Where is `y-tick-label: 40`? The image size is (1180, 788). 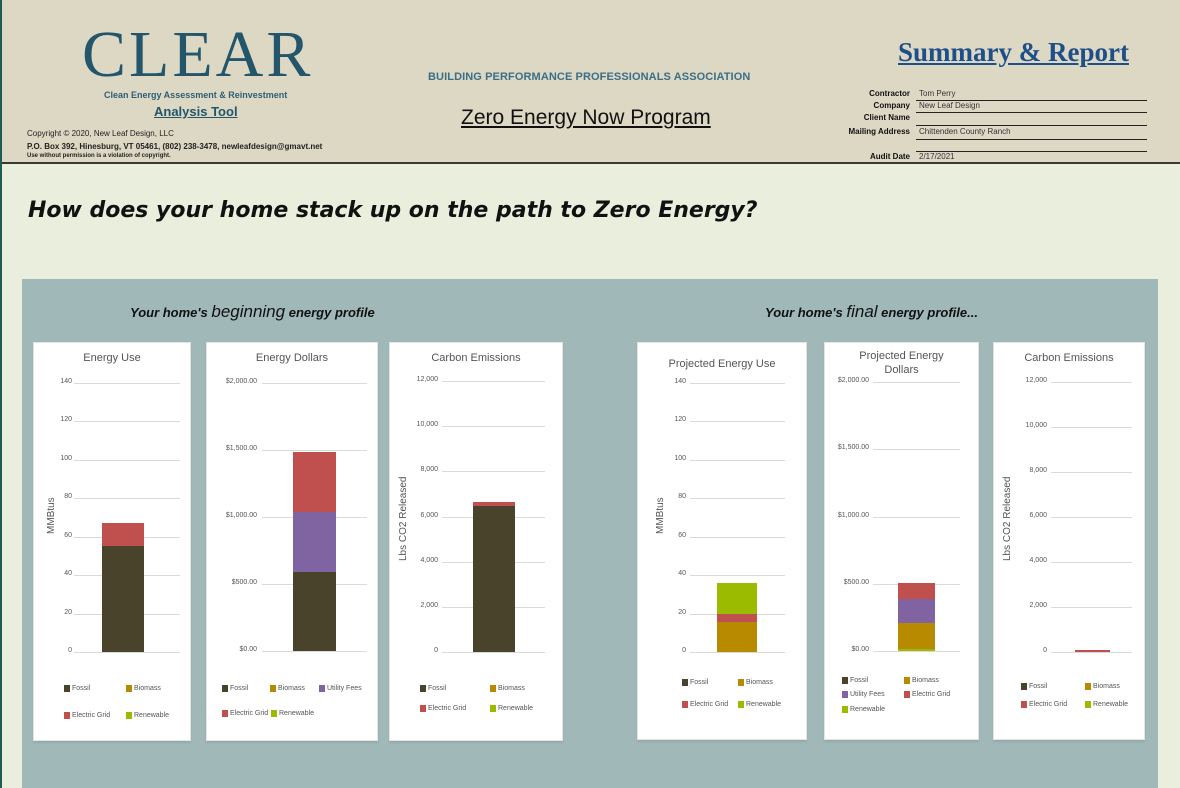 y-tick-label: 40 is located at coordinates (682, 574).